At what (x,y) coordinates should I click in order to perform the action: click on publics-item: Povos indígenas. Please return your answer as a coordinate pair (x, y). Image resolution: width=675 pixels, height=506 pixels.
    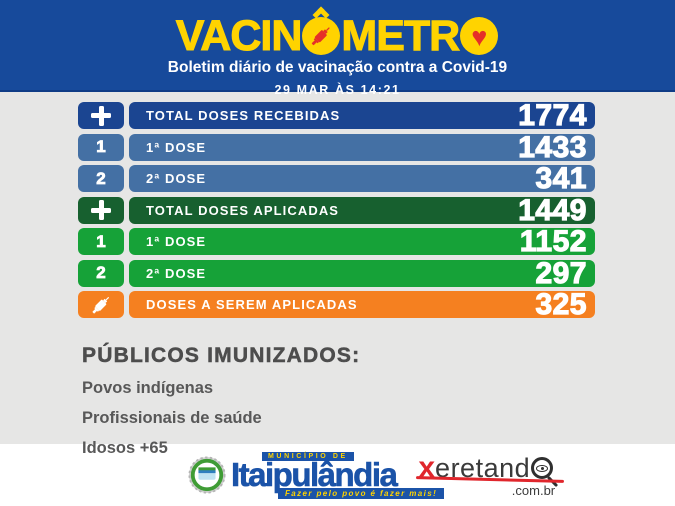
    Looking at the image, I should click on (148, 388).